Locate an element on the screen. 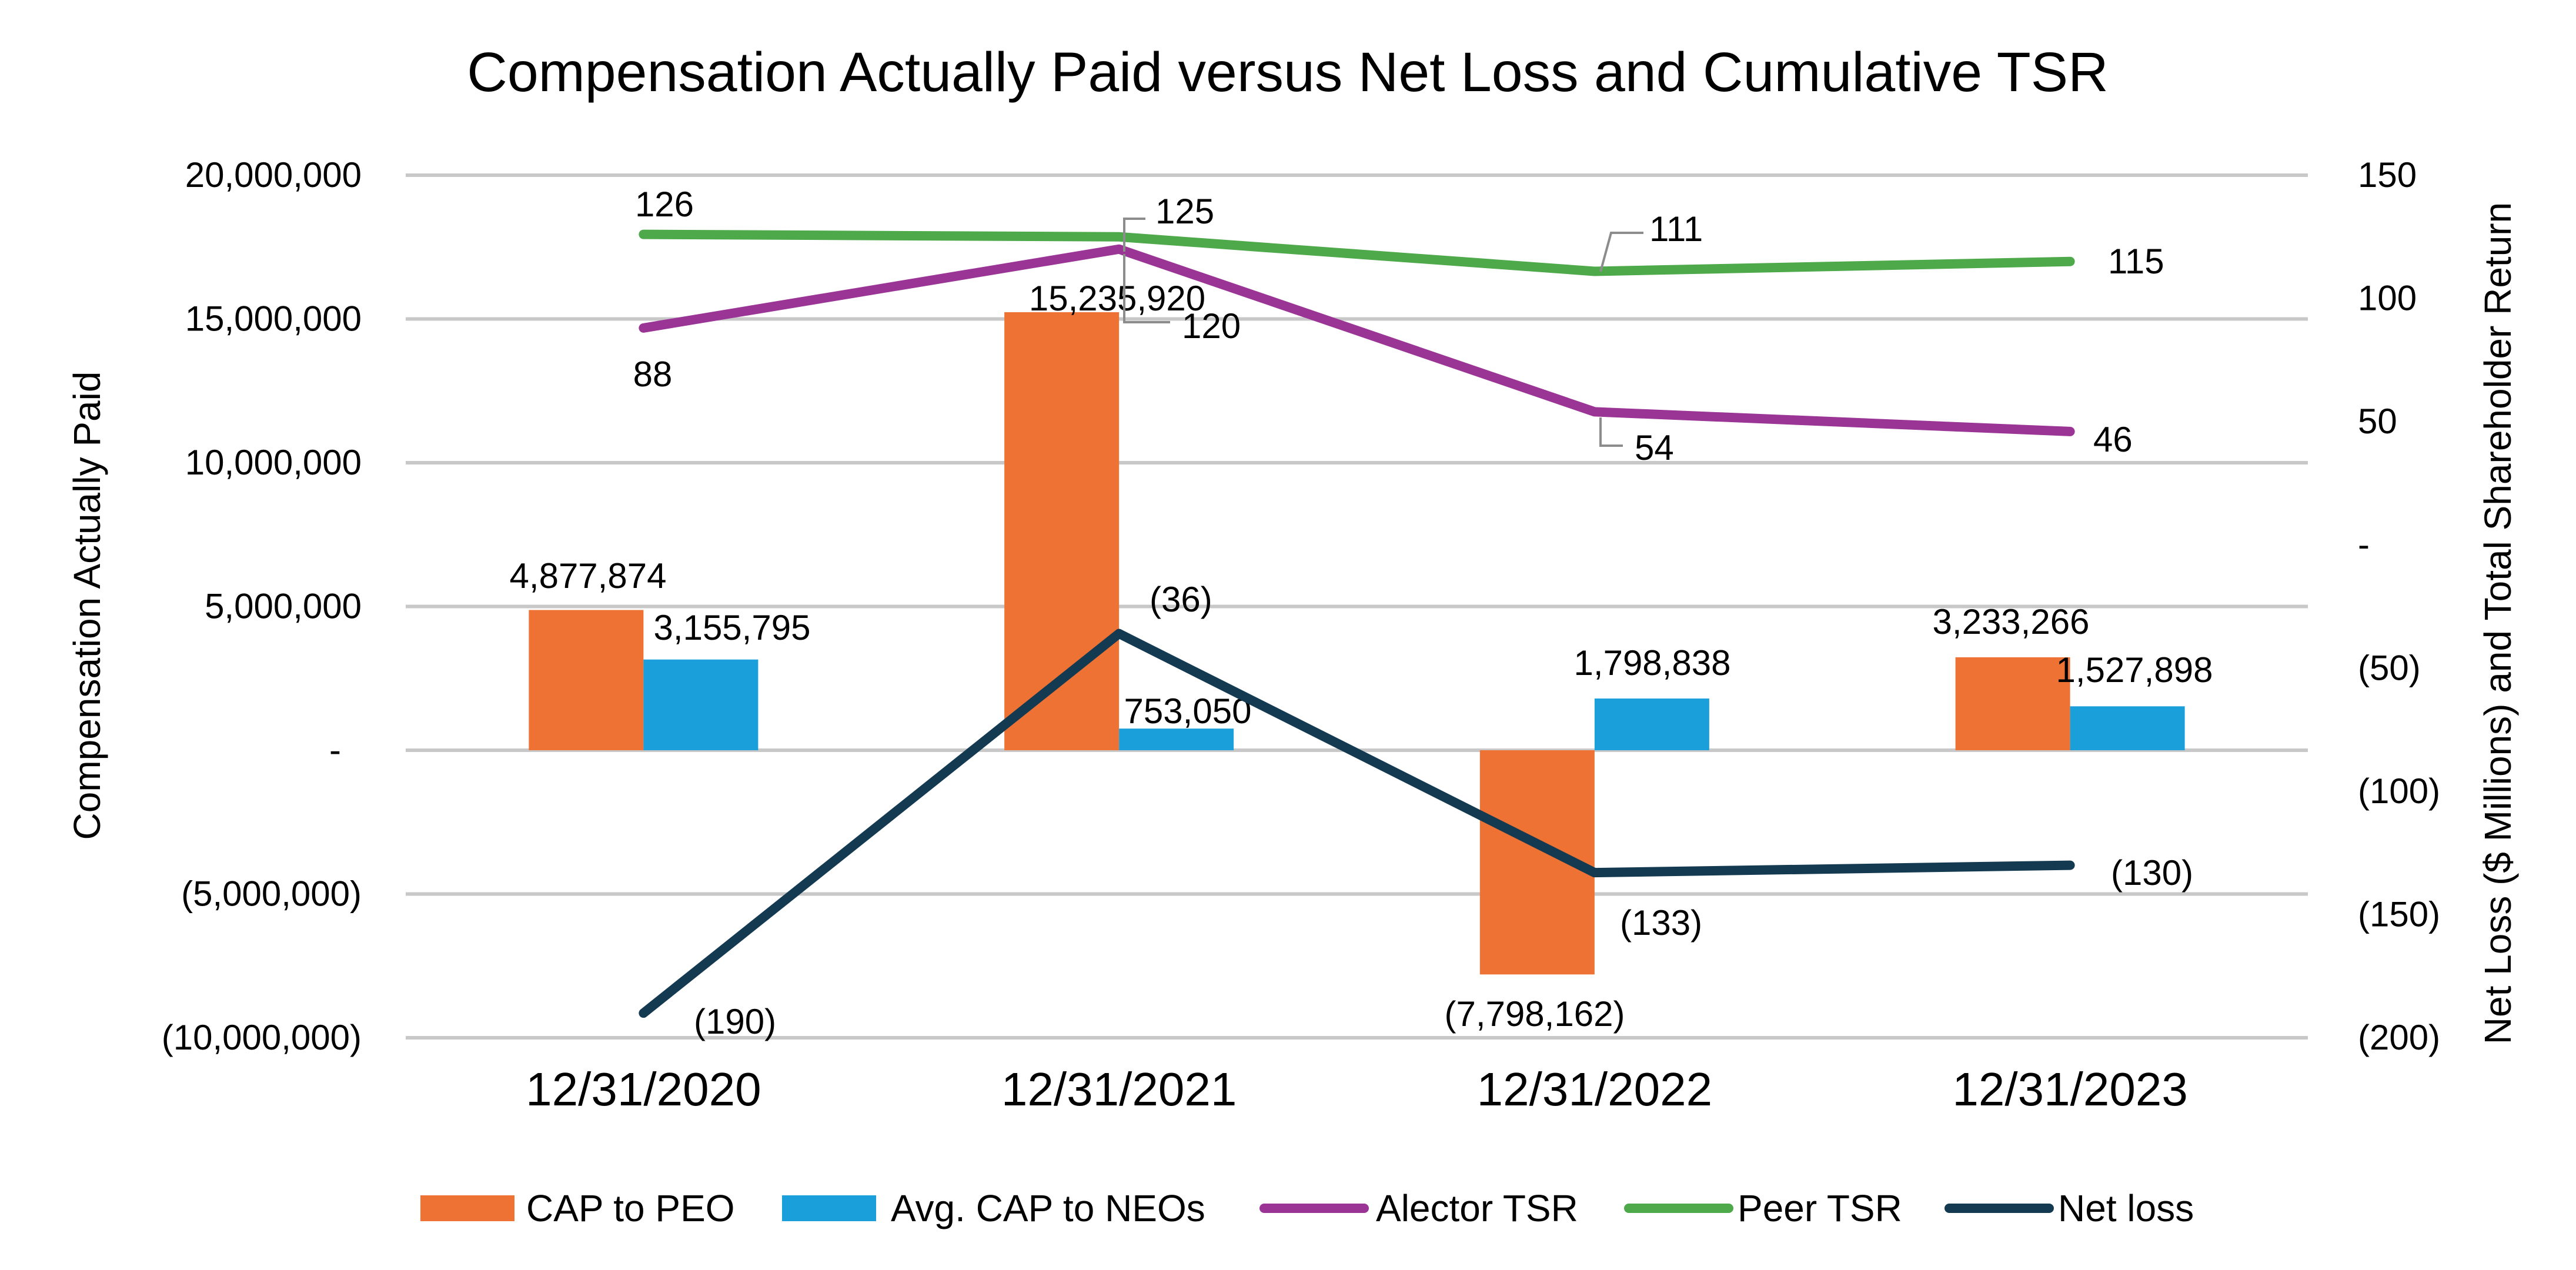  line-data-label: (36) is located at coordinates (1181, 599).